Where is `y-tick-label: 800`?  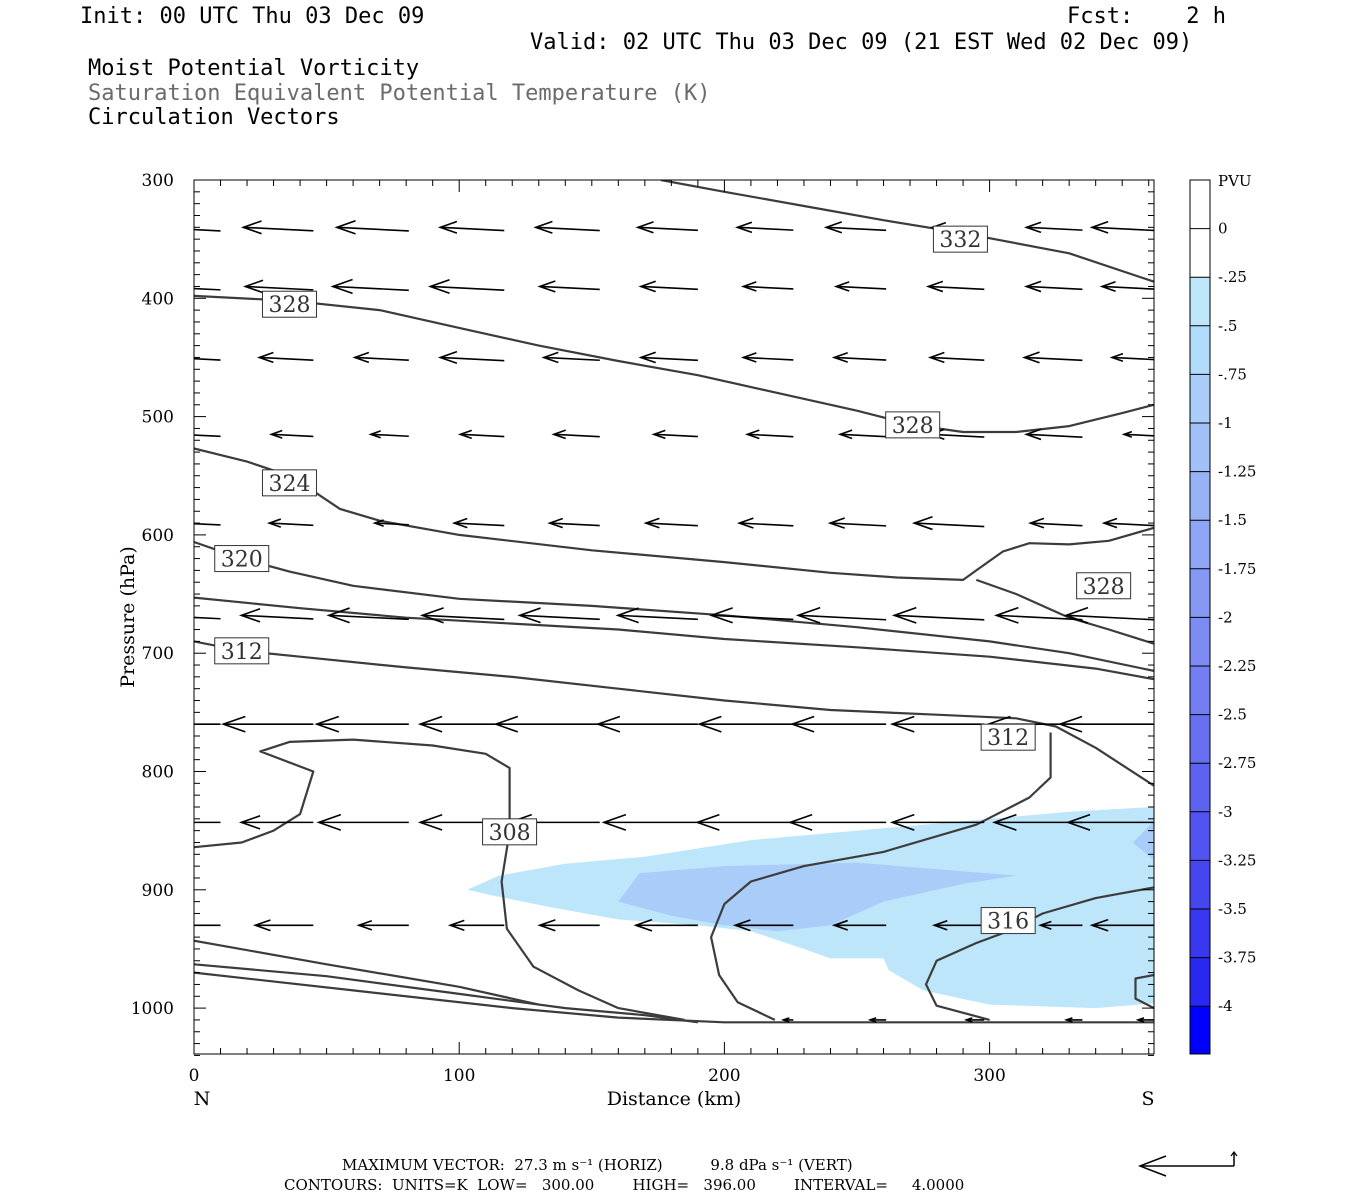 y-tick-label: 800 is located at coordinates (158, 773).